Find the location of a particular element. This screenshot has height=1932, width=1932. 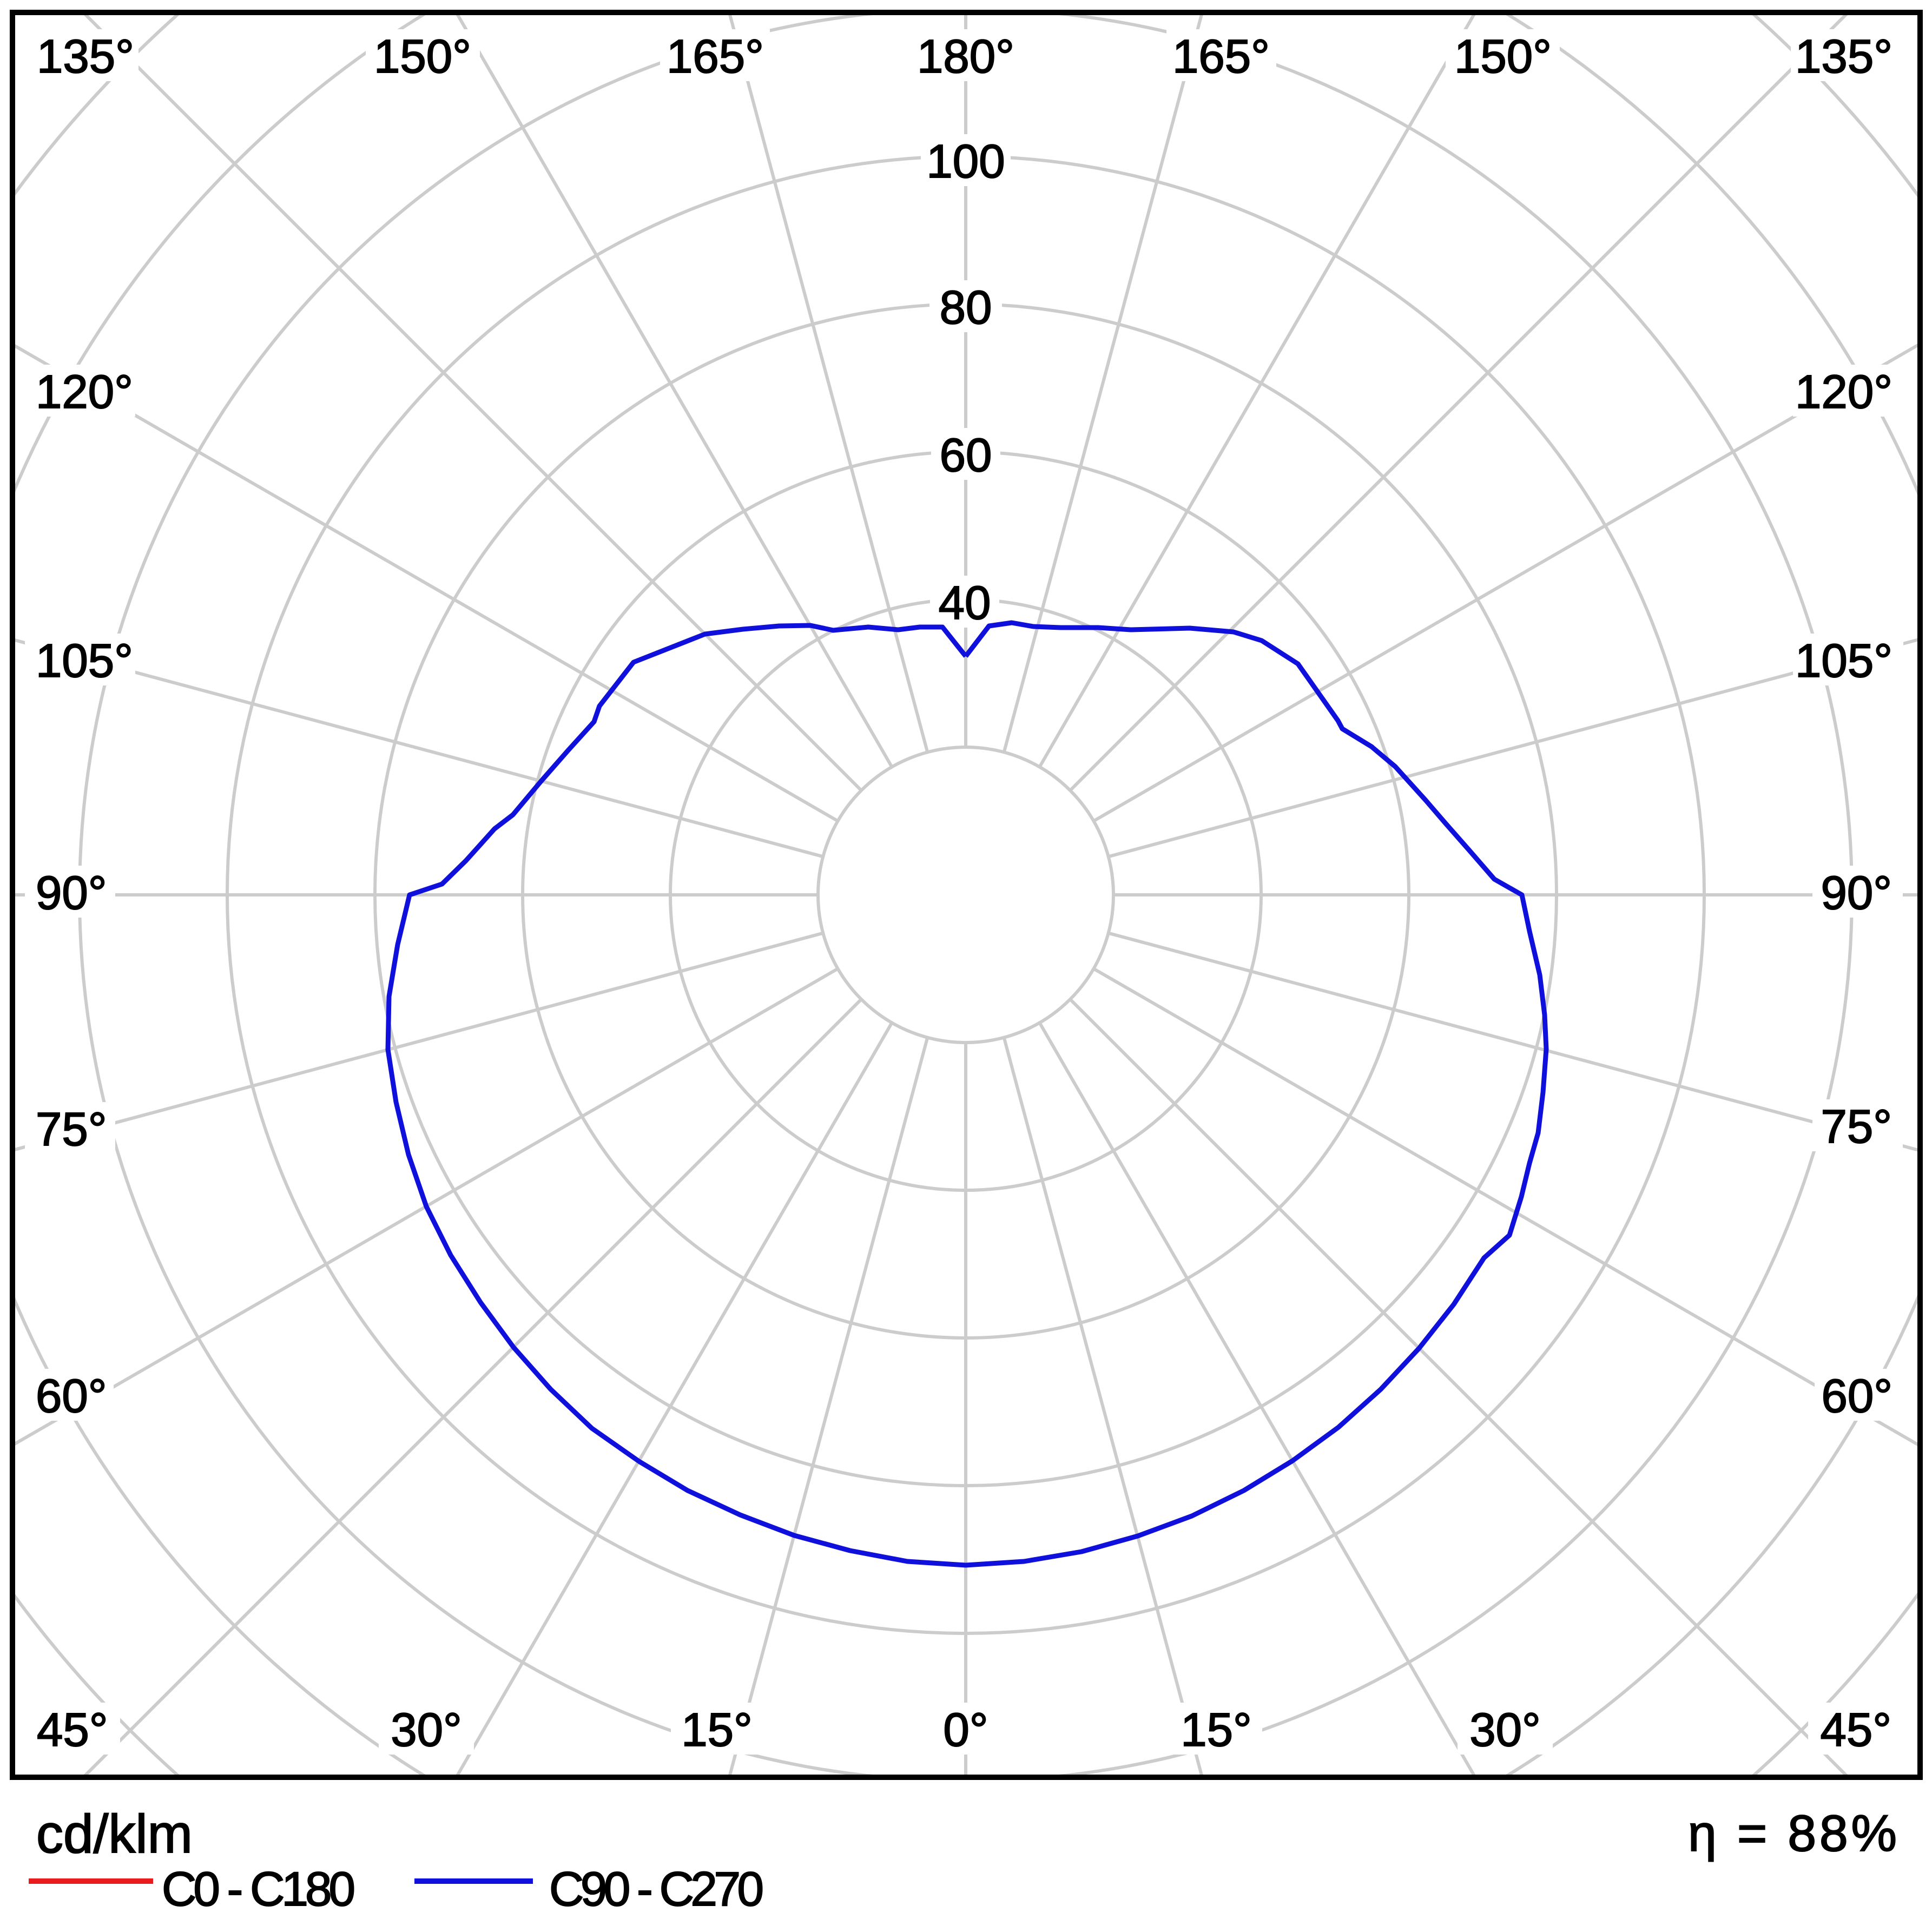

svg-text: η = 88% is located at coordinates (1792, 1833).